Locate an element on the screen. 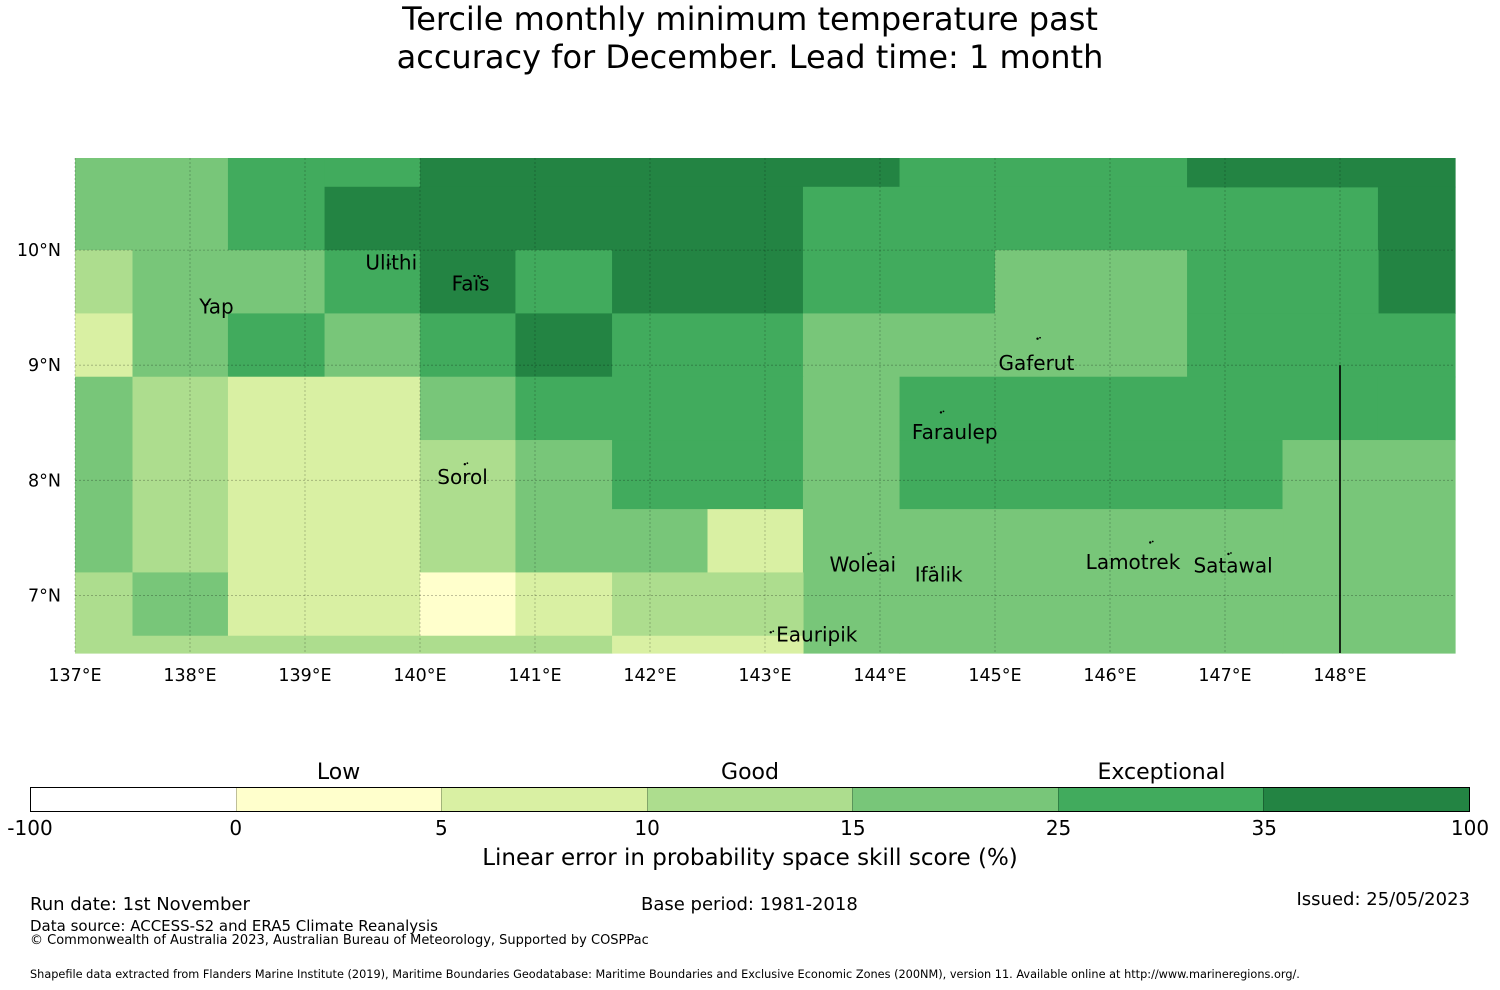  issued-date: Issued: 25/05/2023 is located at coordinates (1383, 899).